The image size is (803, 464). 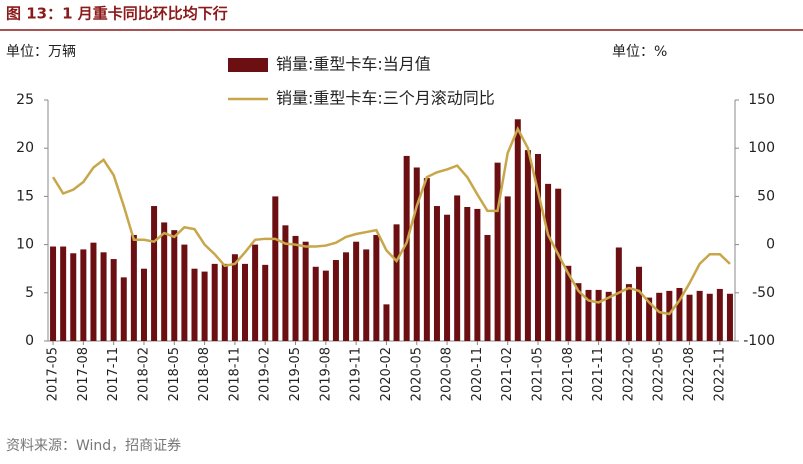 I want to click on y2-tick-label: 100, so click(x=761, y=148).